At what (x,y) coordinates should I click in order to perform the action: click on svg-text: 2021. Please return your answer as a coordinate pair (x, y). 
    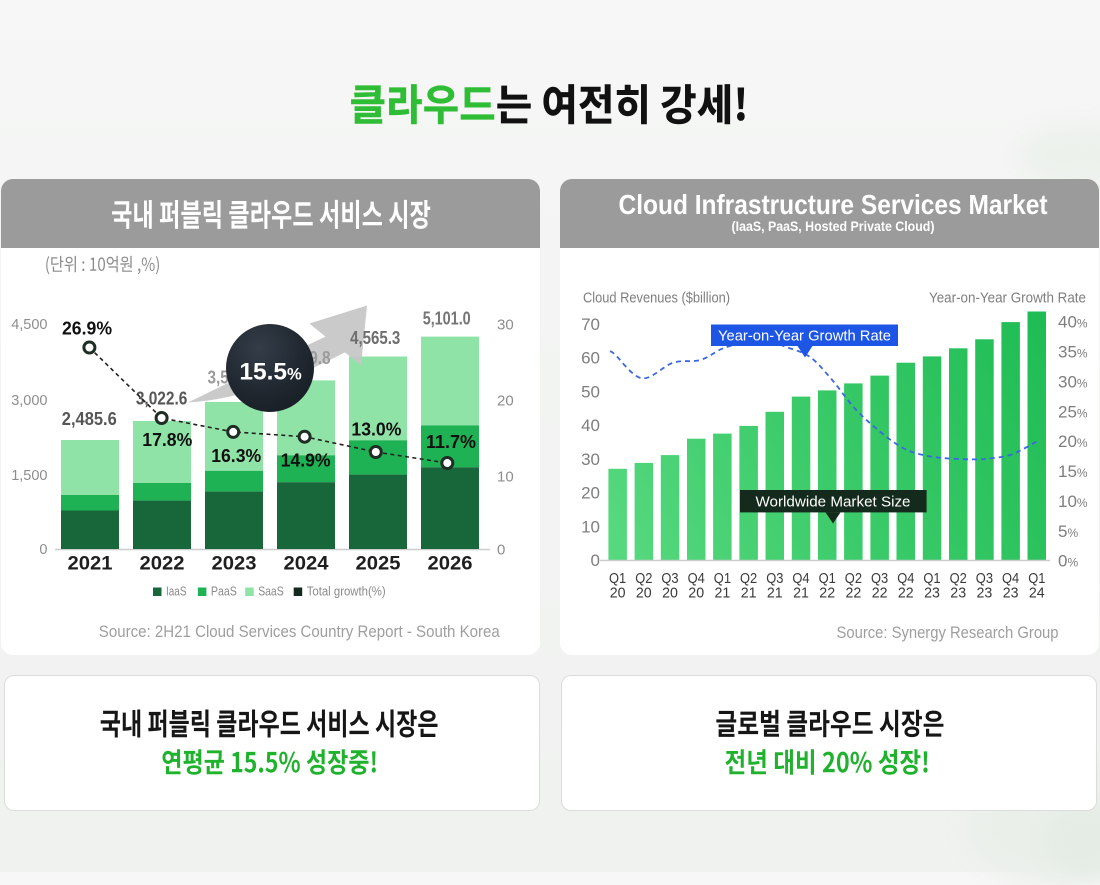
    Looking at the image, I should click on (90, 564).